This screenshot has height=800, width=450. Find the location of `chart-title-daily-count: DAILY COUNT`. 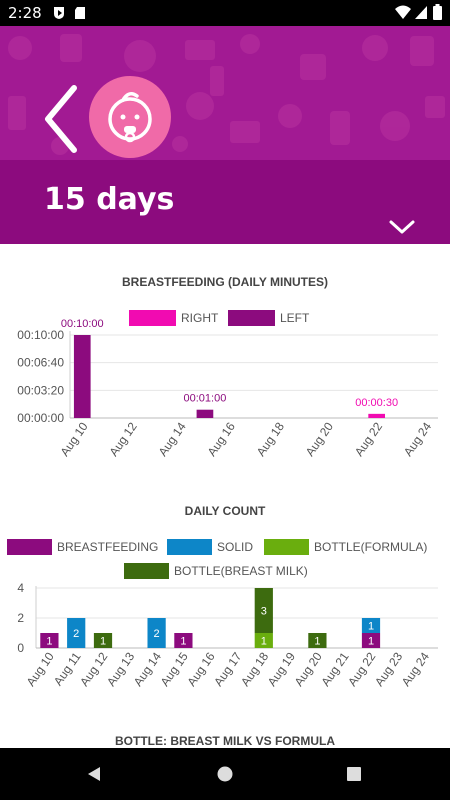

chart-title-daily-count: DAILY COUNT is located at coordinates (225, 511).